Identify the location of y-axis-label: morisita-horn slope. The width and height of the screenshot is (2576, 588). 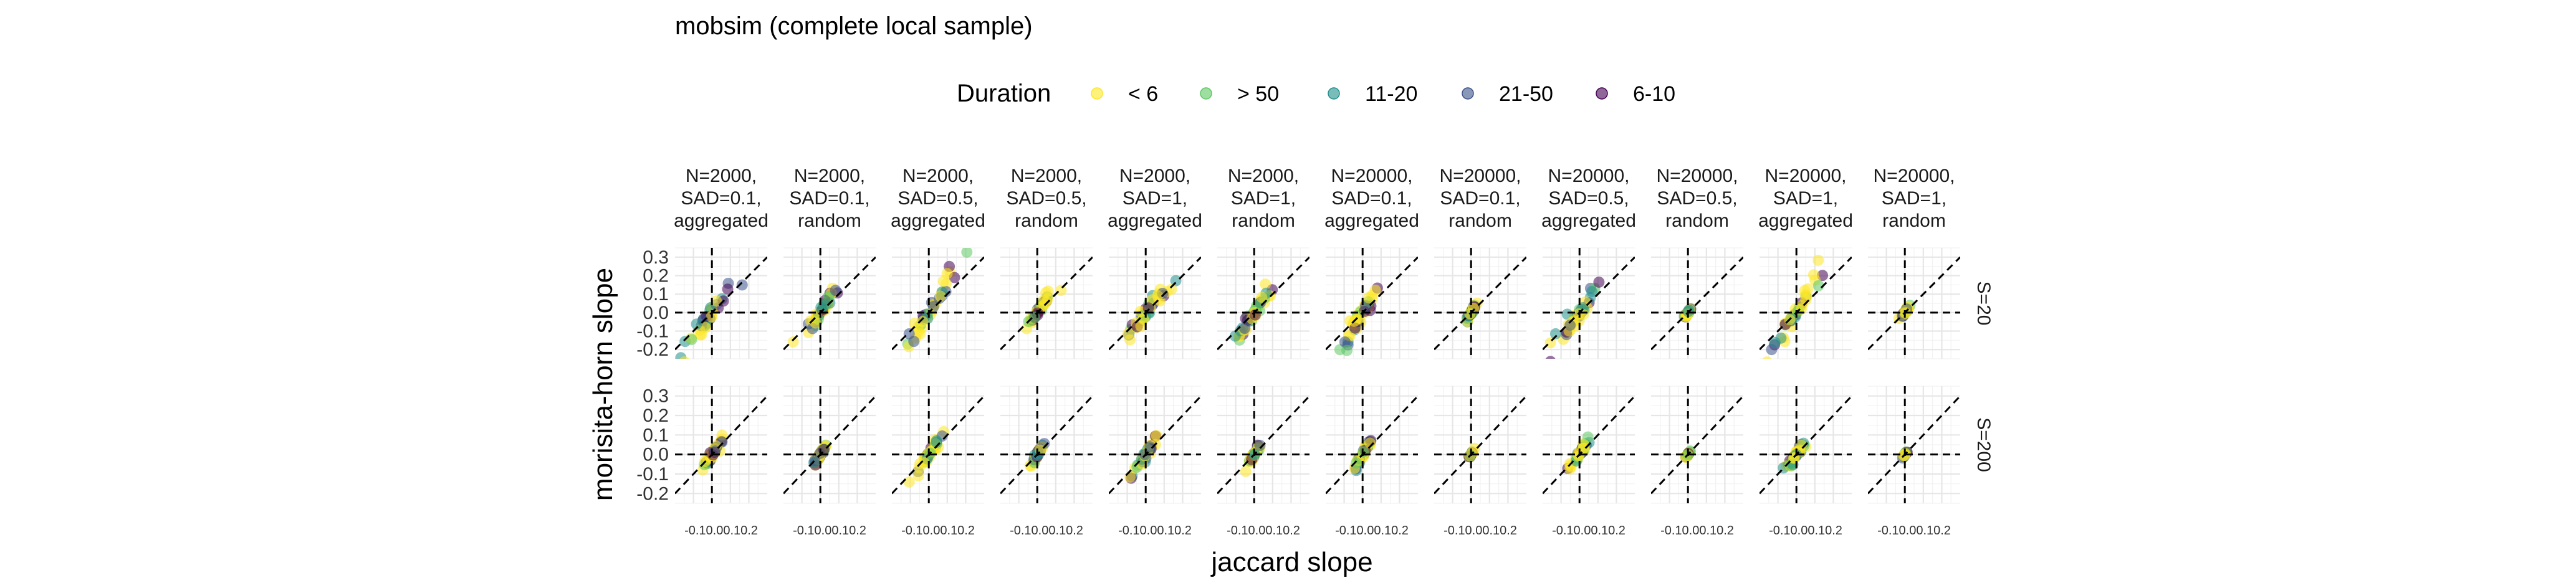
(603, 385).